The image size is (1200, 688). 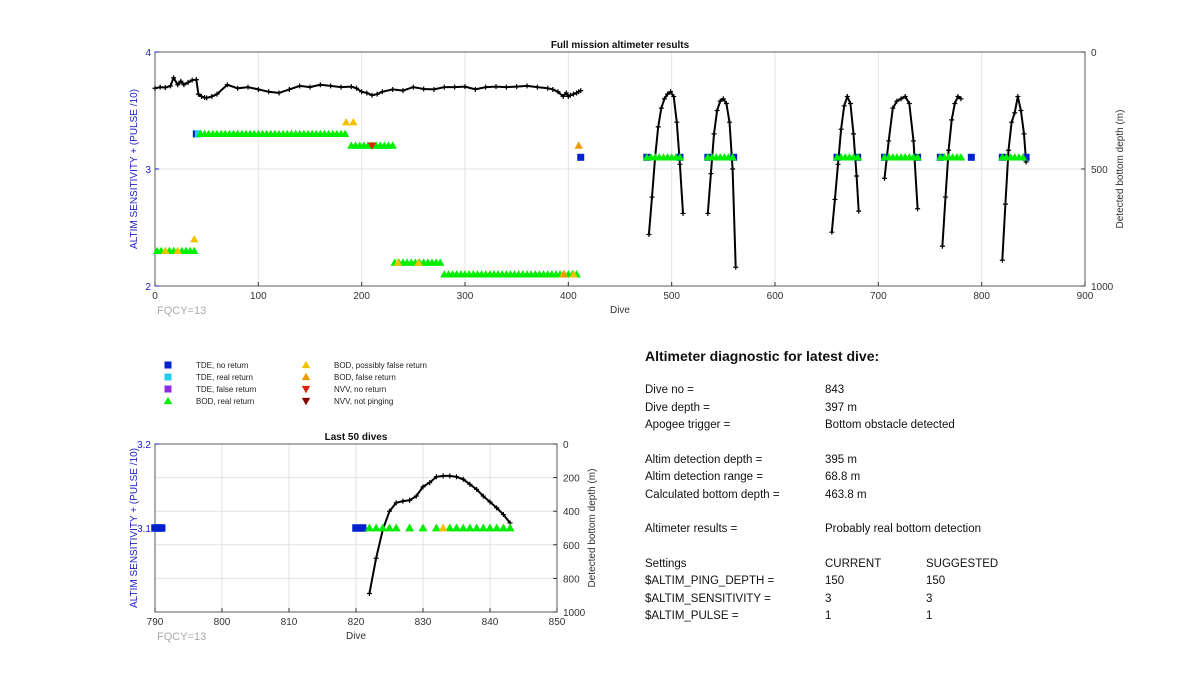 I want to click on legend-label-5: BOD, possibly false return, so click(x=380, y=365).